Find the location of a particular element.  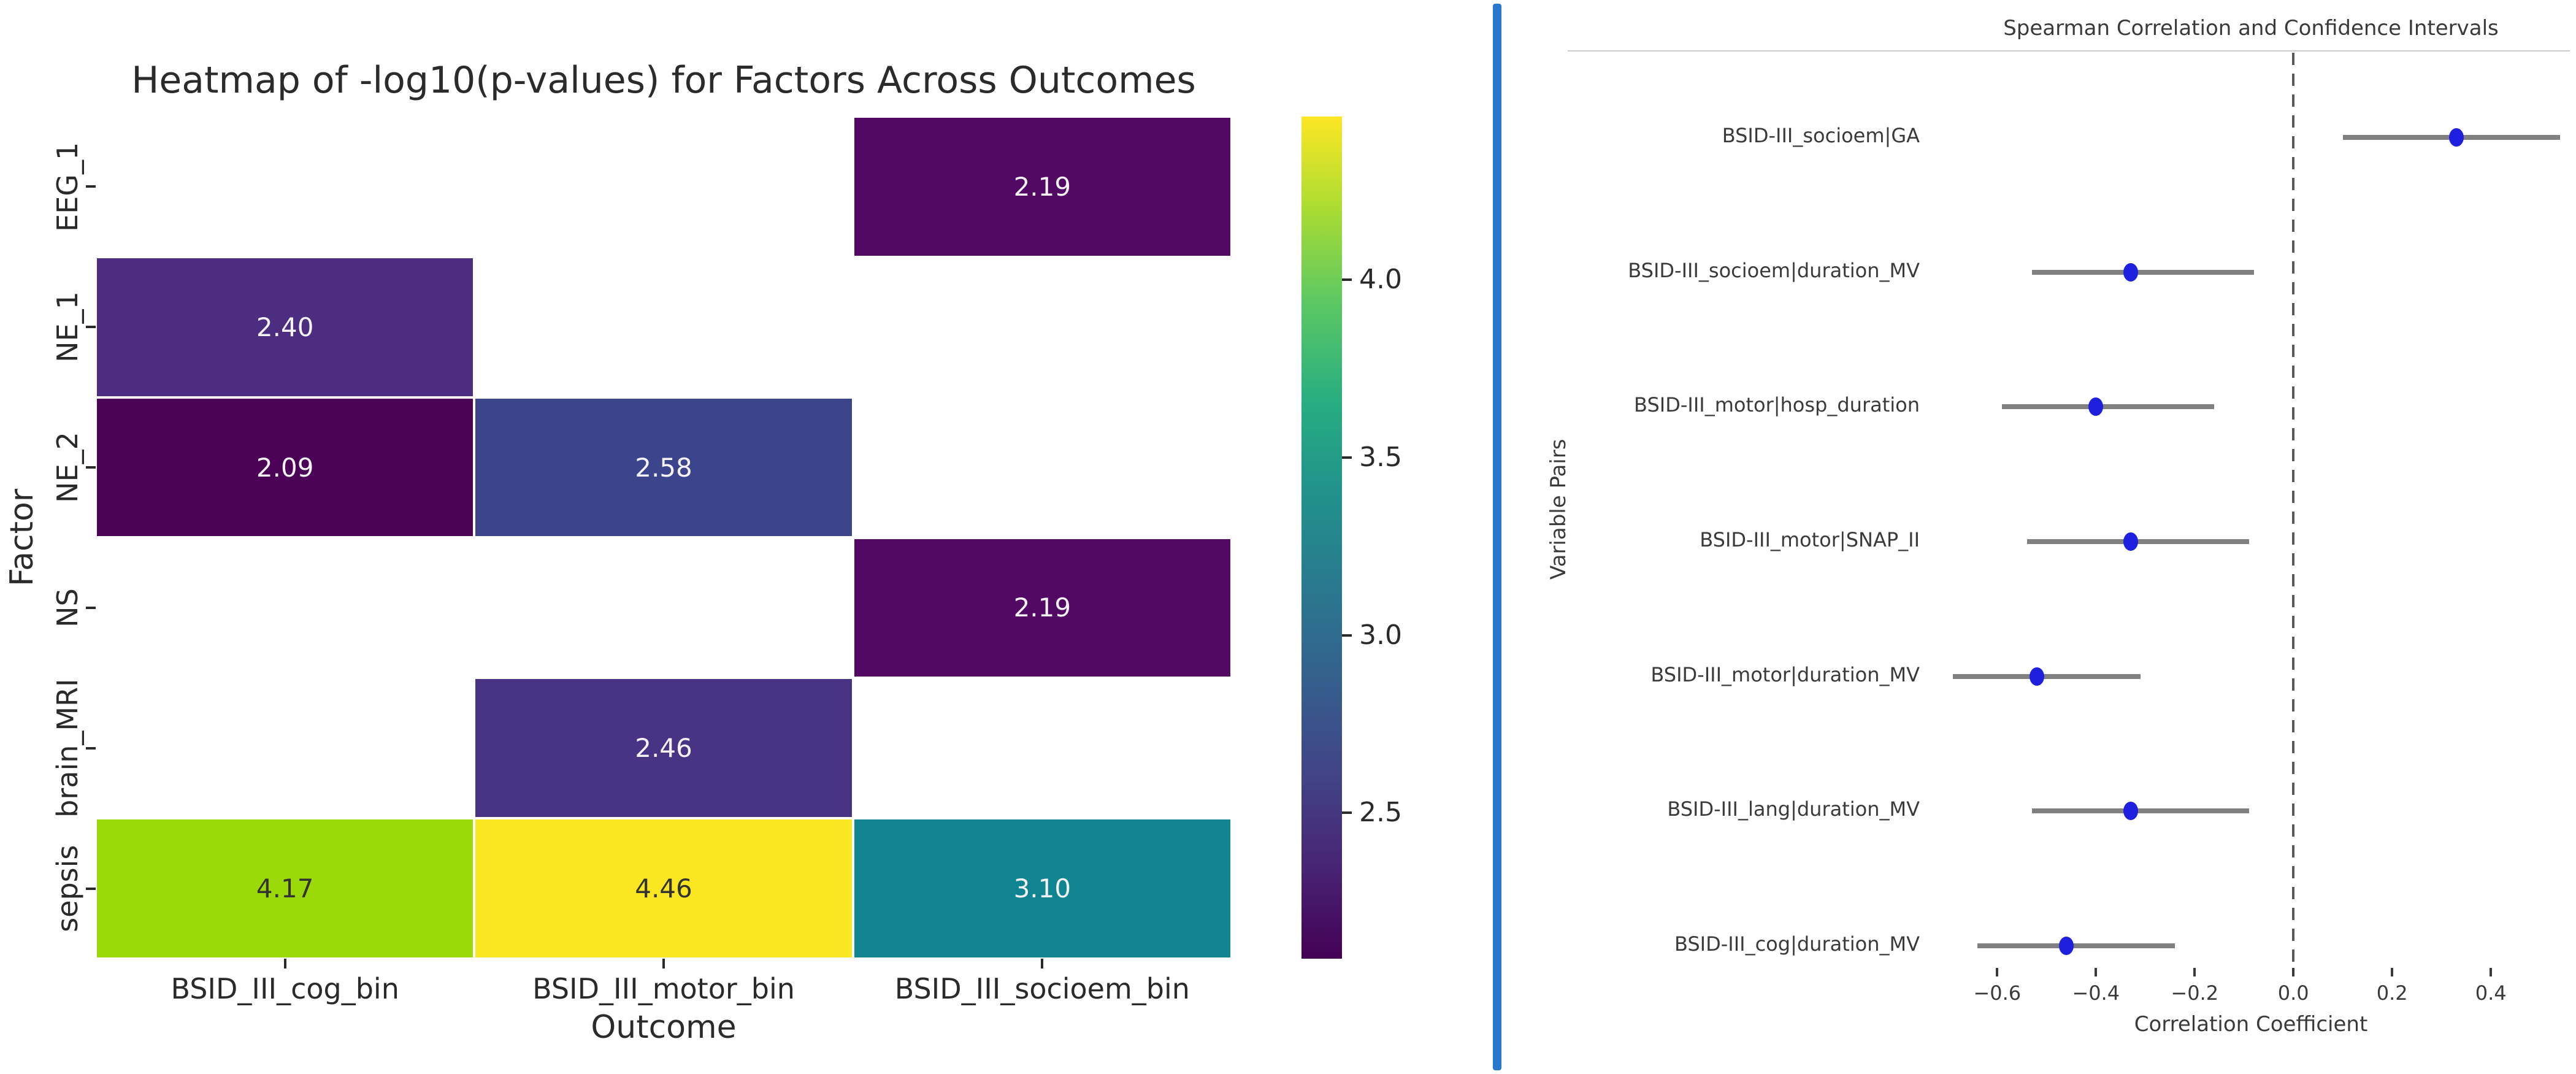

forest-y-axis-label: Variable Pairs is located at coordinates (1558, 509).